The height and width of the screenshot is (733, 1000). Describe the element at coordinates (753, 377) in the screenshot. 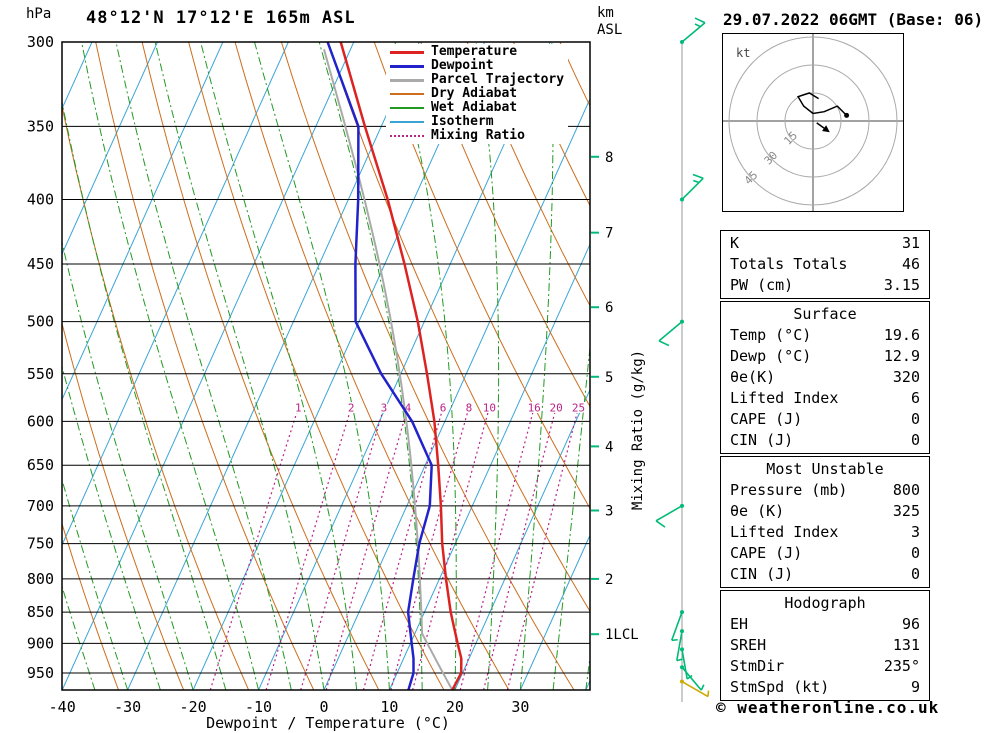

I see `stat-label: θe(K)` at that location.